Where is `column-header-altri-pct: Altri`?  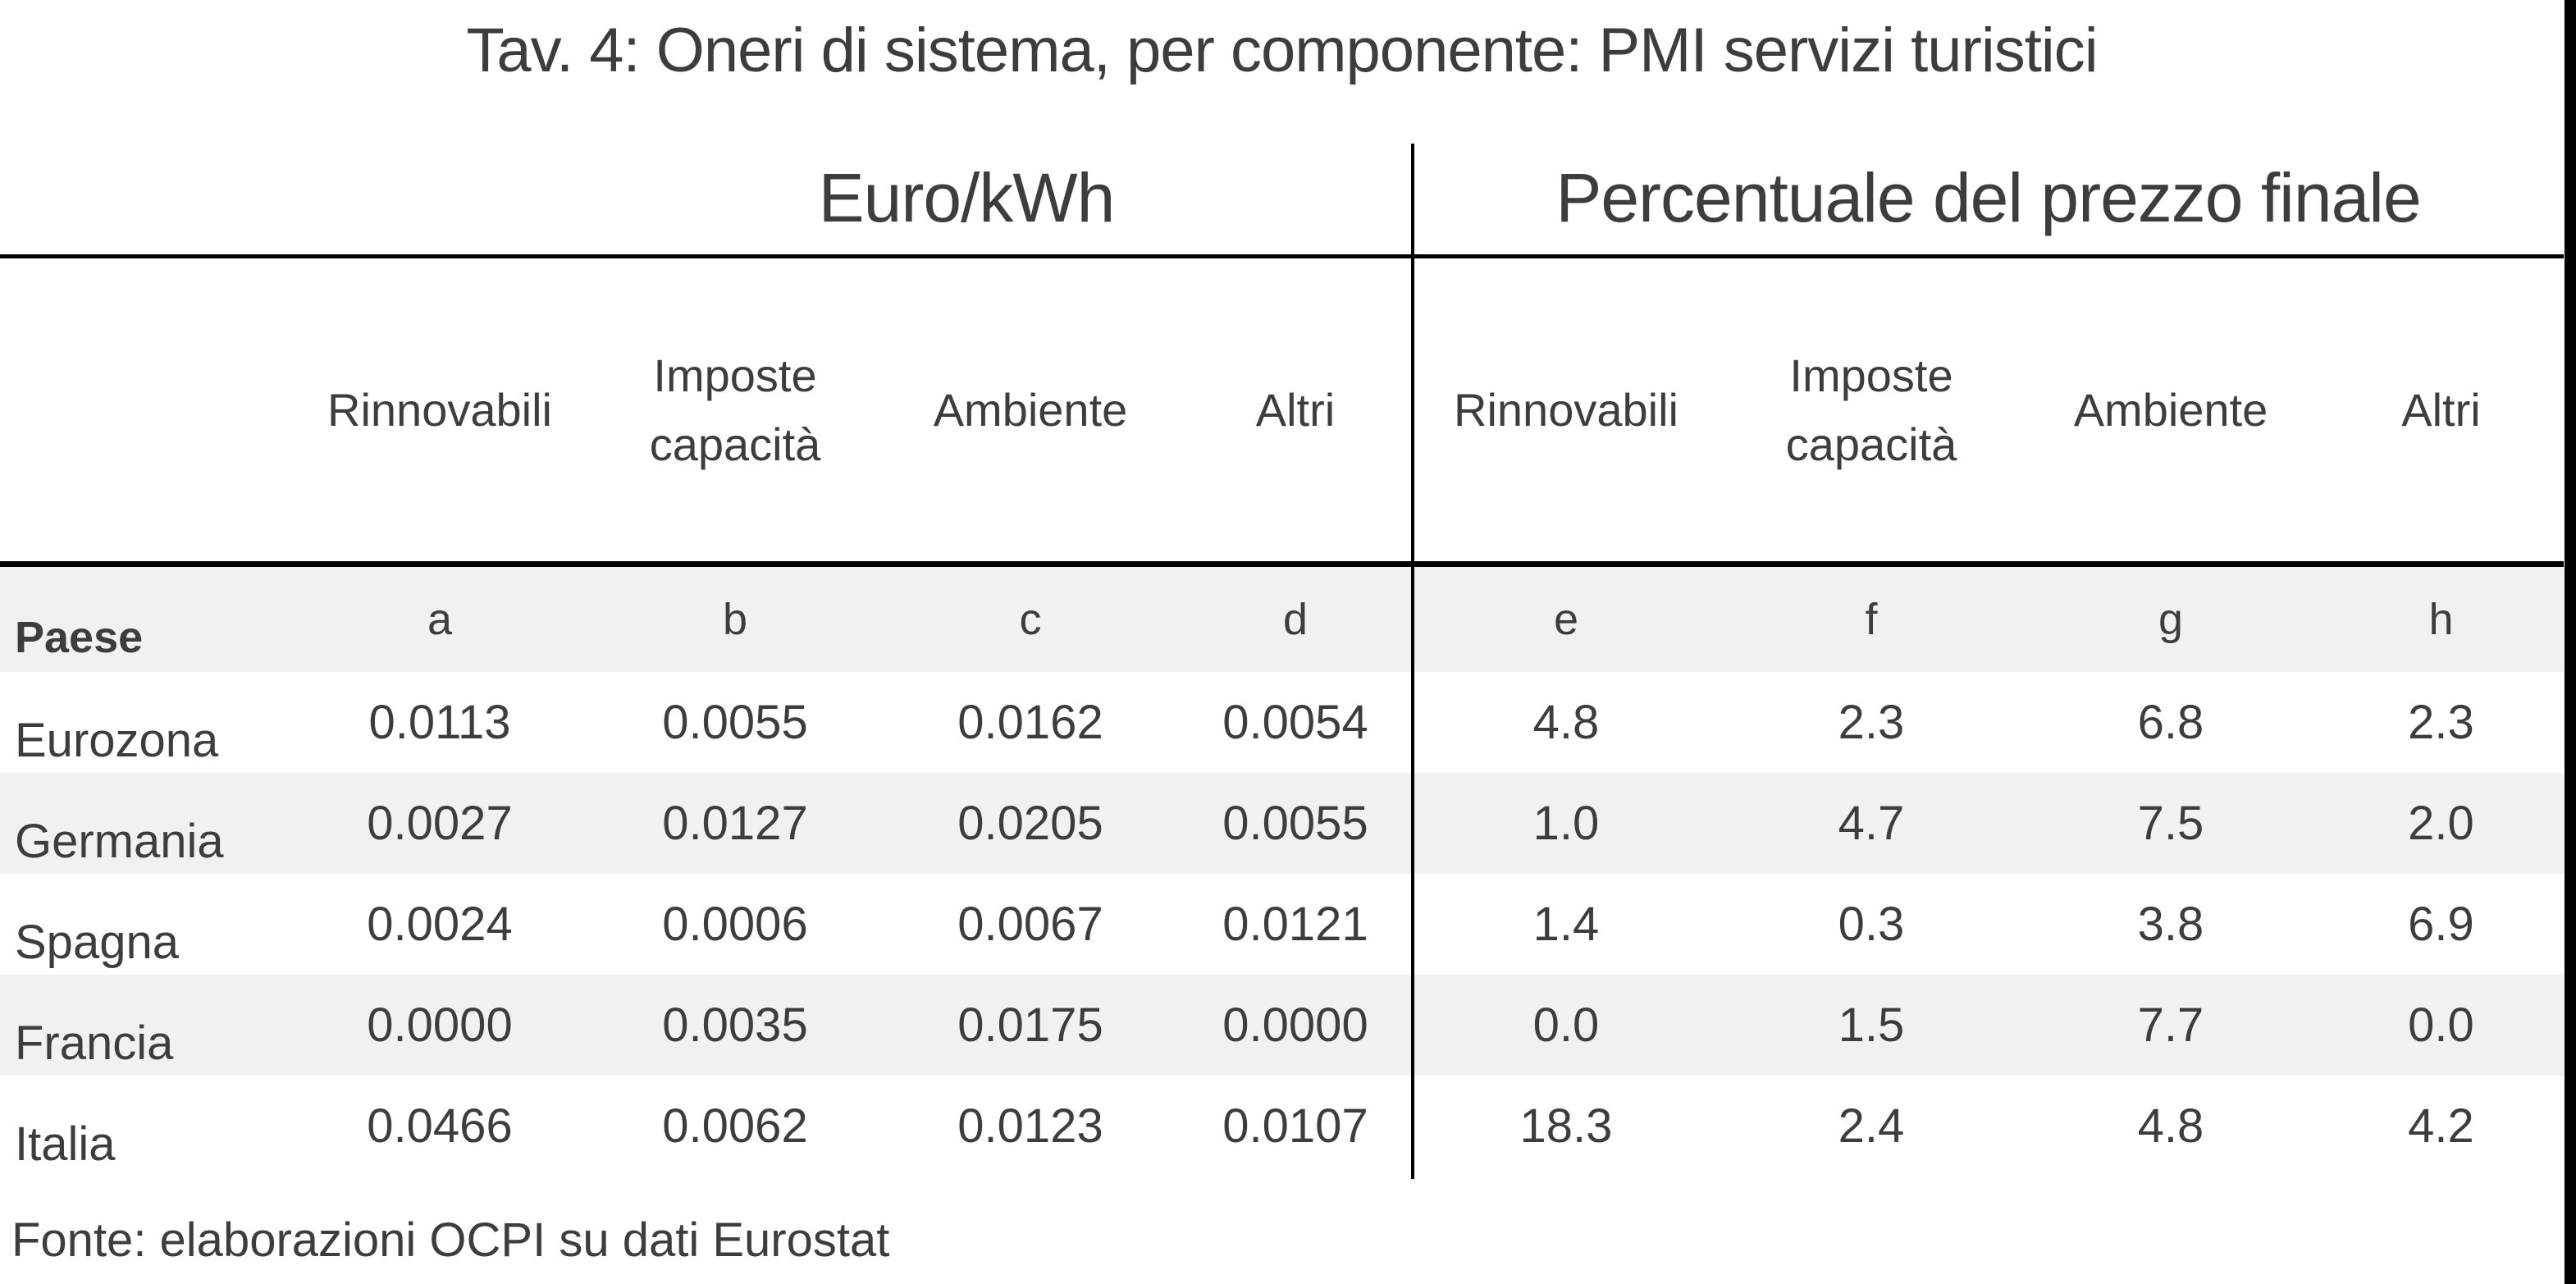
column-header-altri-pct: Altri is located at coordinates (2441, 409).